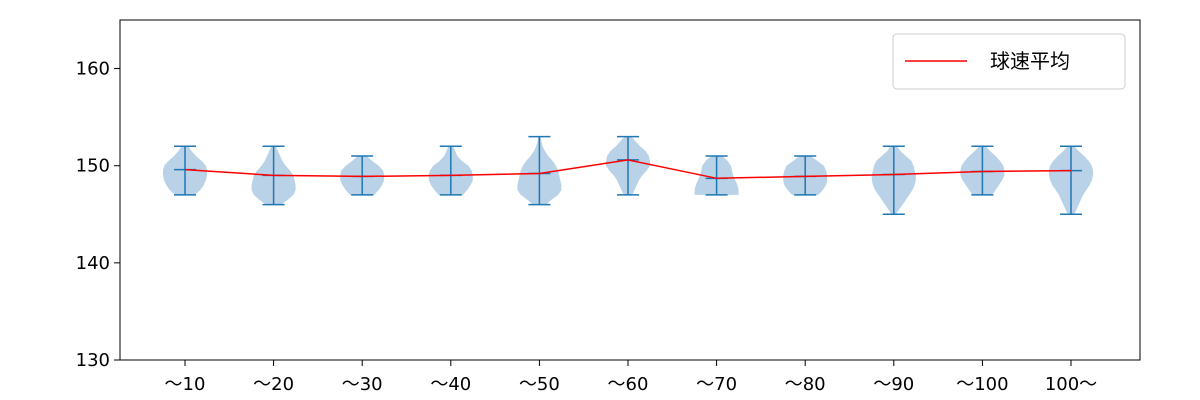 The width and height of the screenshot is (1200, 400). Describe the element at coordinates (893, 384) in the screenshot. I see `x-tick-label: ～90` at that location.